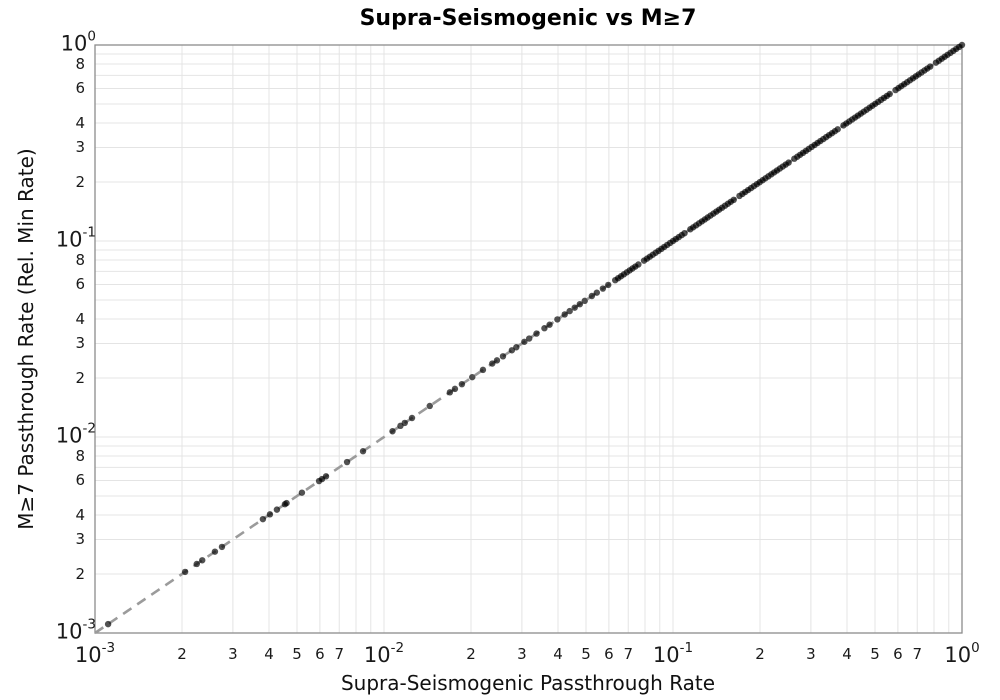 This screenshot has height=700, width=1000. I want to click on chart-title: Supra-Seismogenic vs M≥7, so click(528, 18).